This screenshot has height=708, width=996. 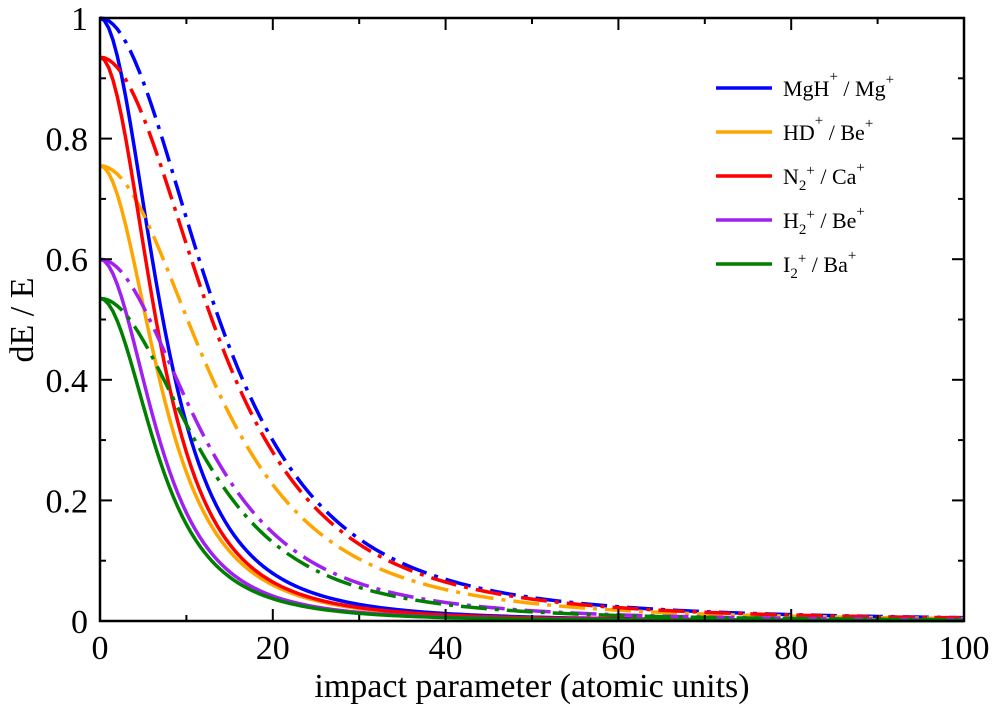 What do you see at coordinates (618, 648) in the screenshot?
I see `x-tick-label: 60` at bounding box center [618, 648].